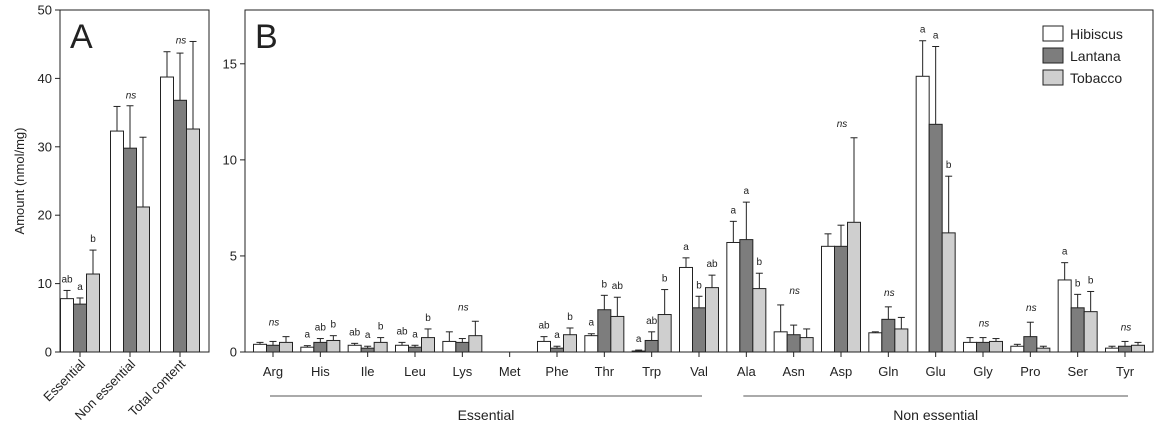  Describe the element at coordinates (486, 415) in the screenshot. I see `group-label: Essential` at that location.